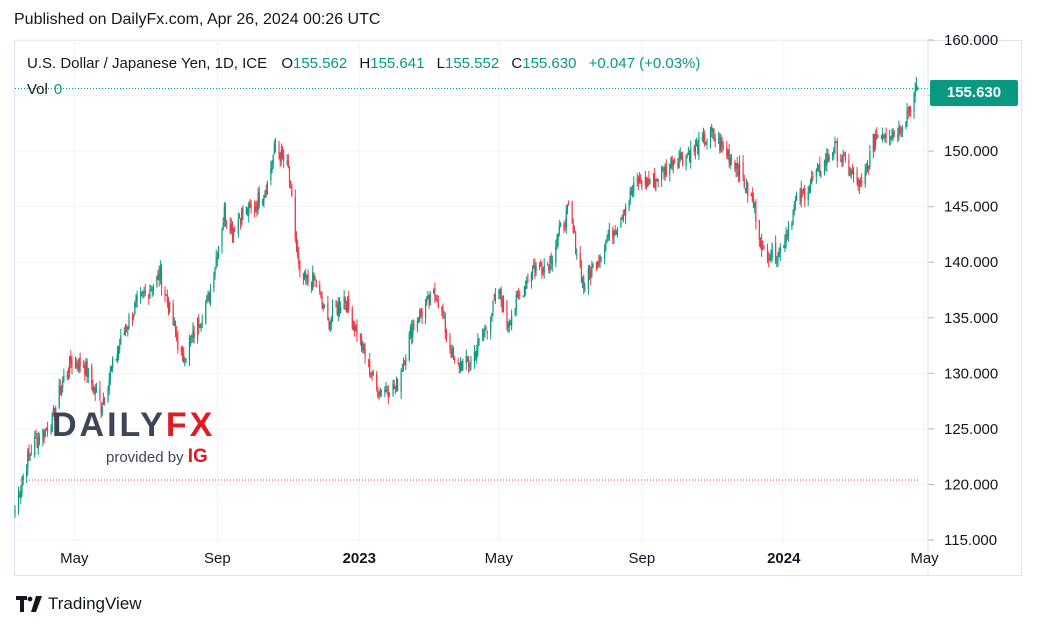 The height and width of the screenshot is (630, 1038). I want to click on x-tick-label: May, so click(924, 558).